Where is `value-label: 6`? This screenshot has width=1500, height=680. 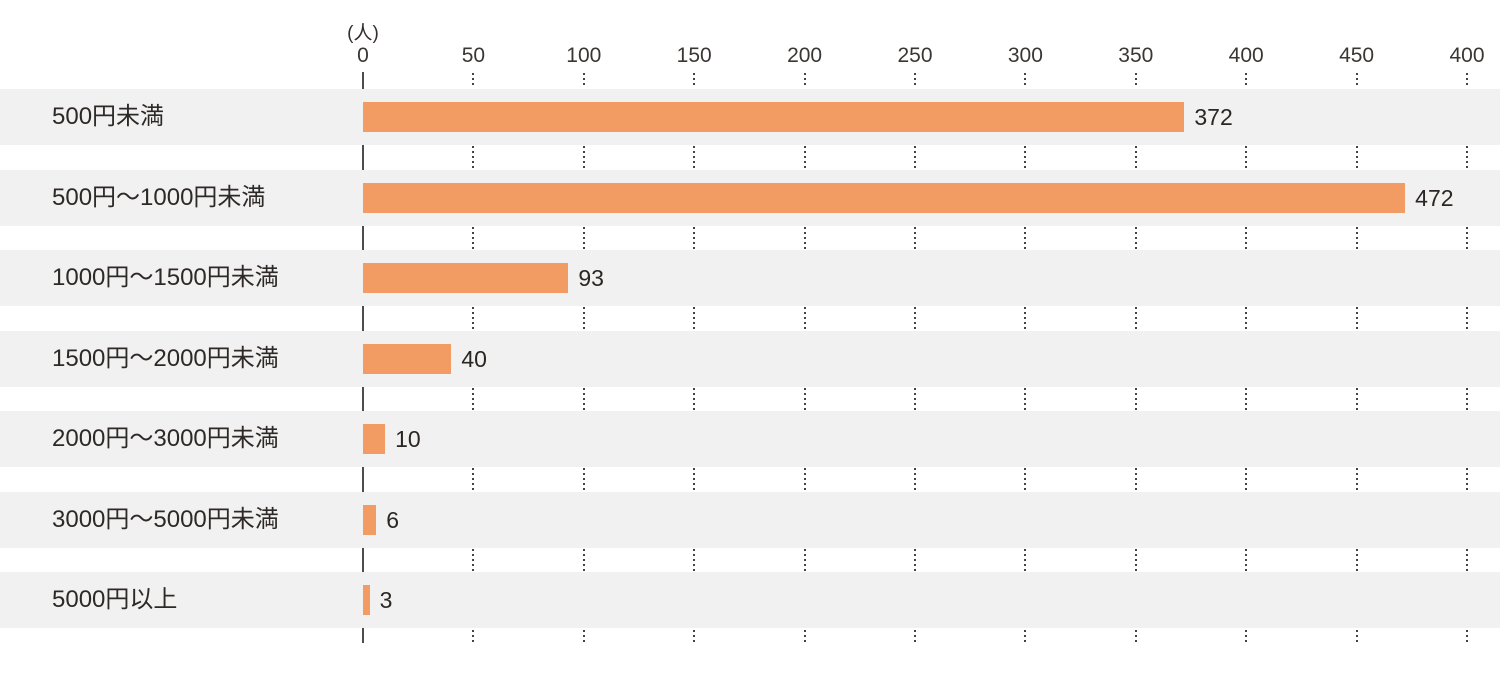 value-label: 6 is located at coordinates (393, 519).